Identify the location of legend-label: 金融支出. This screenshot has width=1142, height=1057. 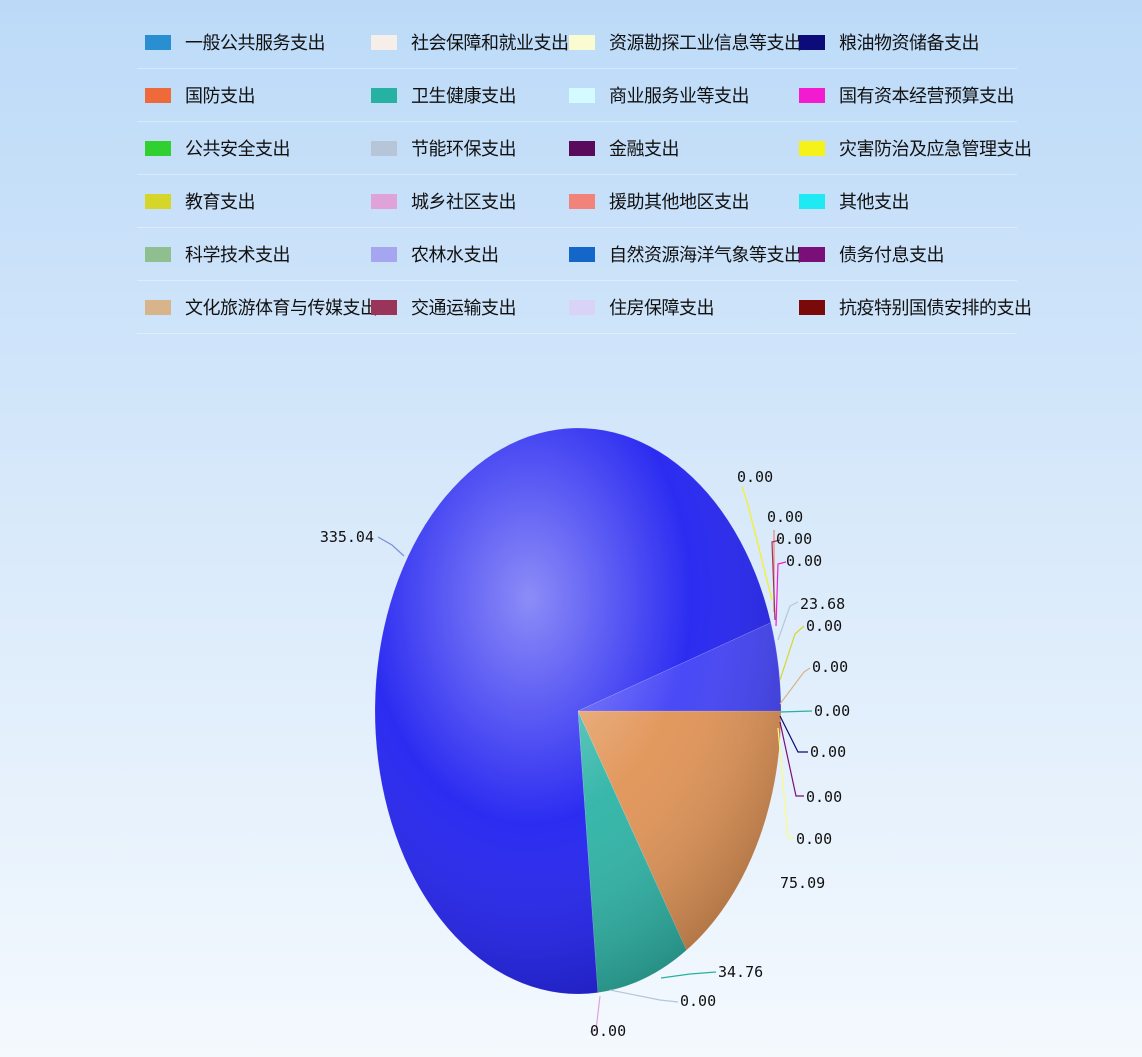
(644, 149).